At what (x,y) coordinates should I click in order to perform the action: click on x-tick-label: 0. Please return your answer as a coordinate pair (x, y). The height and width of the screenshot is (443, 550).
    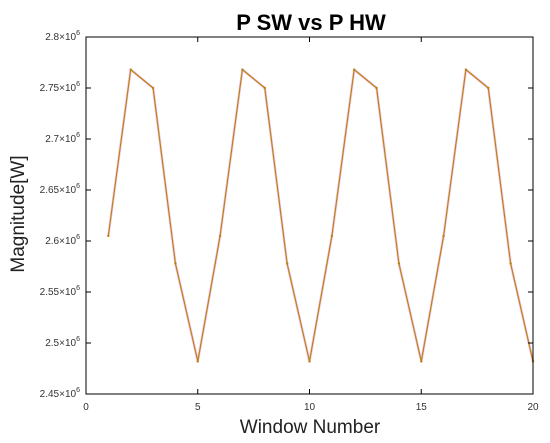
    Looking at the image, I should click on (86, 407).